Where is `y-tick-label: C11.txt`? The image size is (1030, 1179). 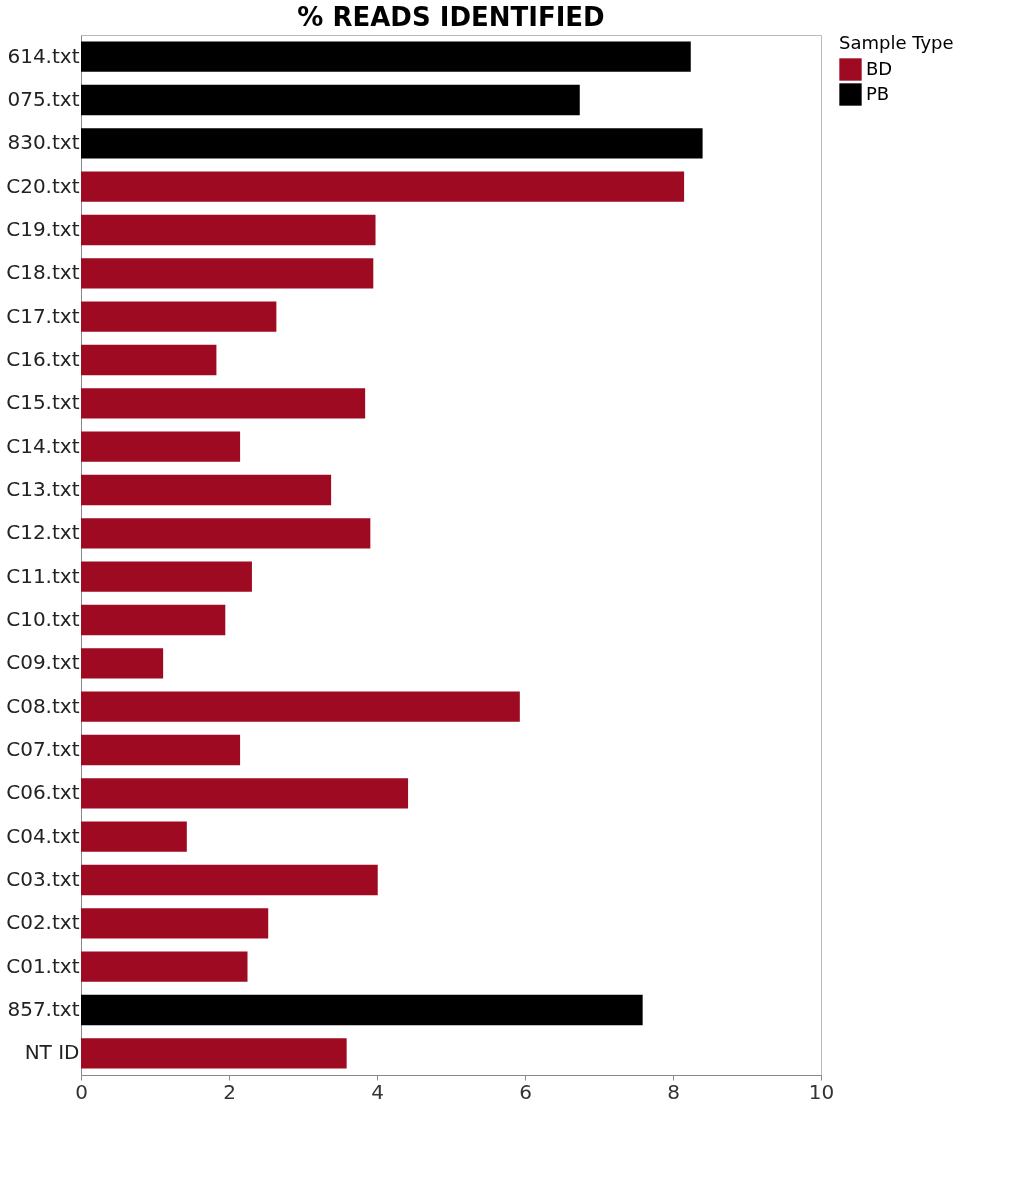
y-tick-label: C11.txt is located at coordinates (43, 575).